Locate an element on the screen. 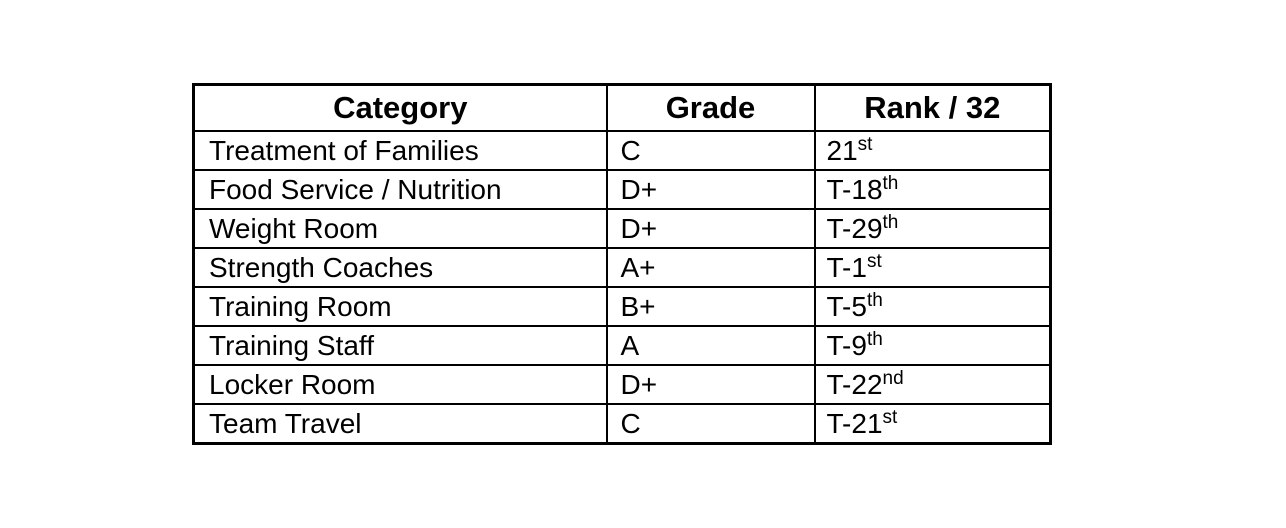 The height and width of the screenshot is (528, 1286). cell-category: Locker Room is located at coordinates (400, 384).